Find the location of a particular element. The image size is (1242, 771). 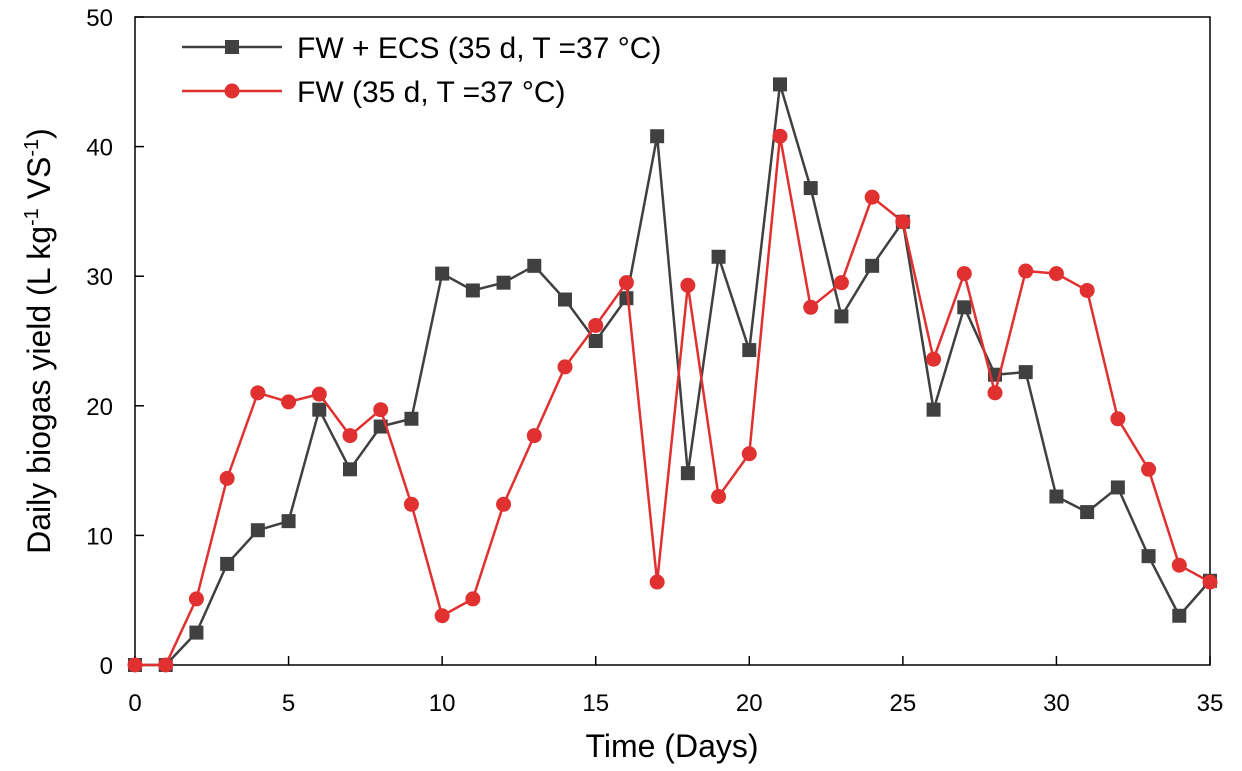

y-tick-label: 40 is located at coordinates (99, 148).